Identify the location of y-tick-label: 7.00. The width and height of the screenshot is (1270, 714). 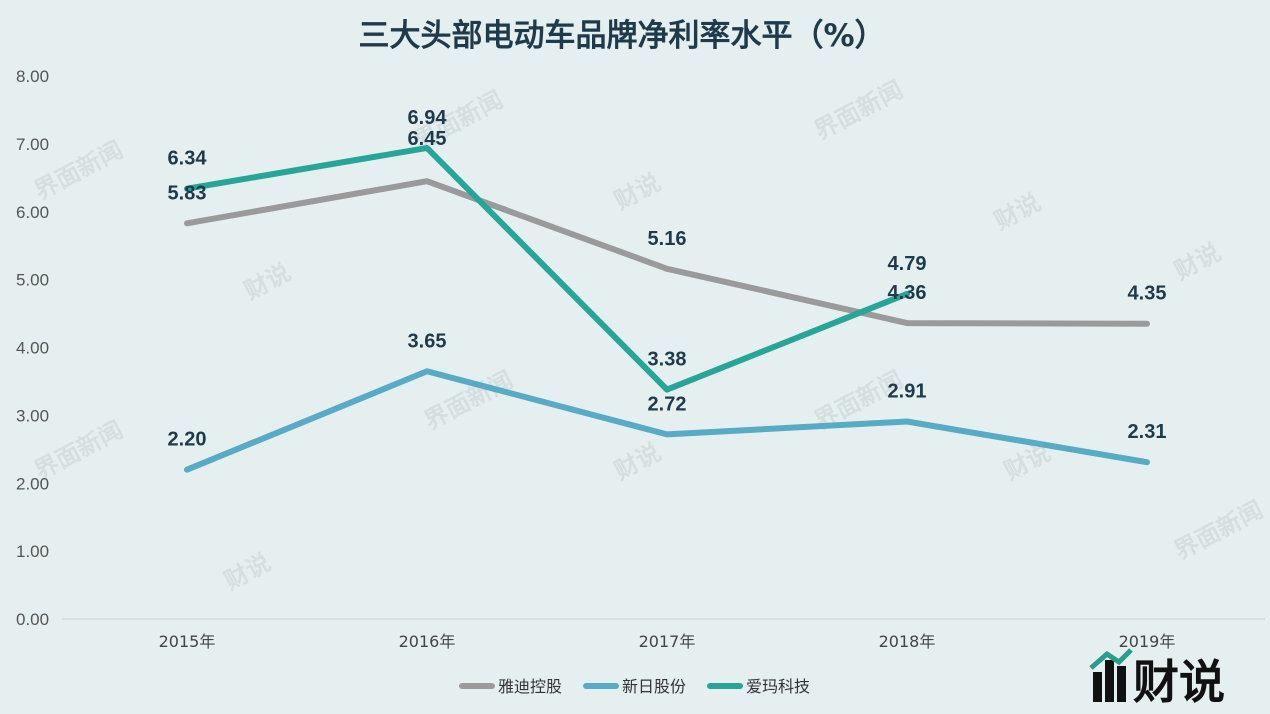
(32, 144).